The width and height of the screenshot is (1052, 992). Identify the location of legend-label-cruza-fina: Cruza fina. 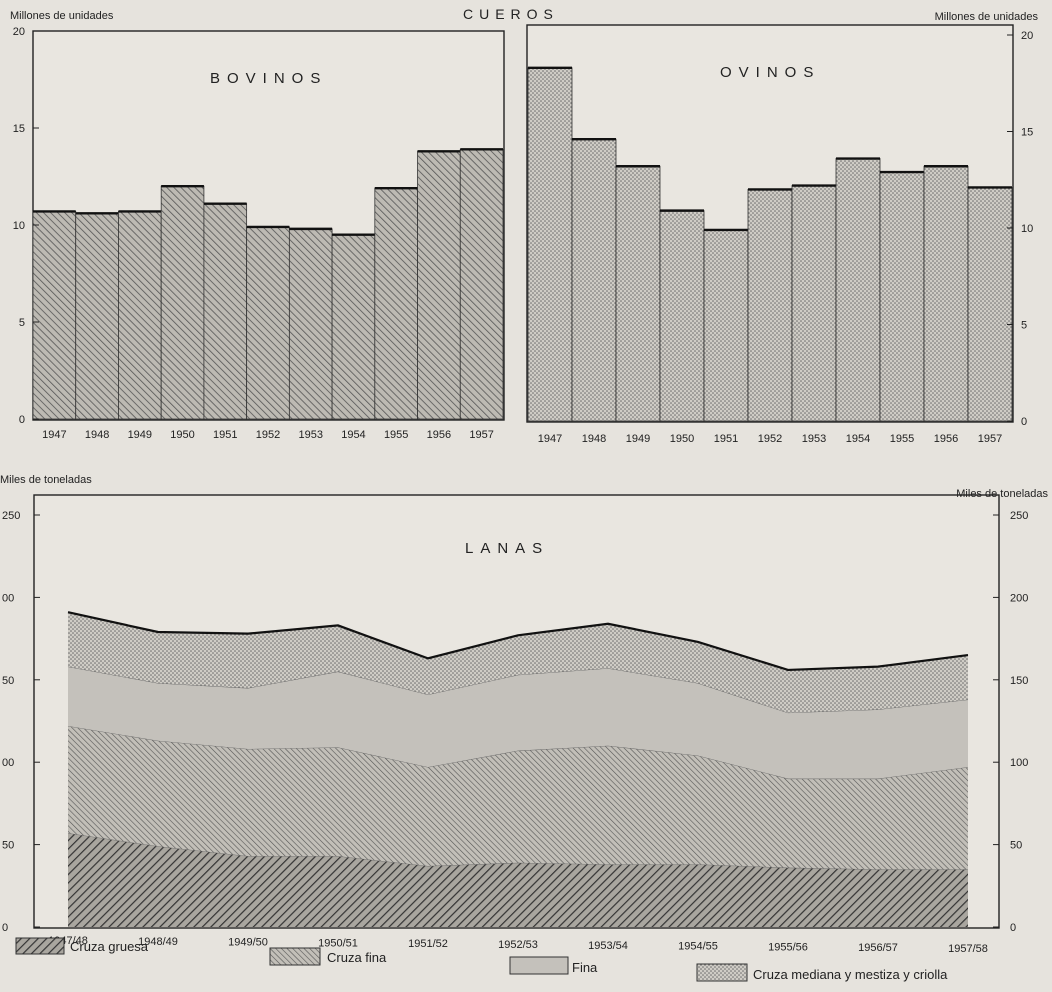
(357, 957).